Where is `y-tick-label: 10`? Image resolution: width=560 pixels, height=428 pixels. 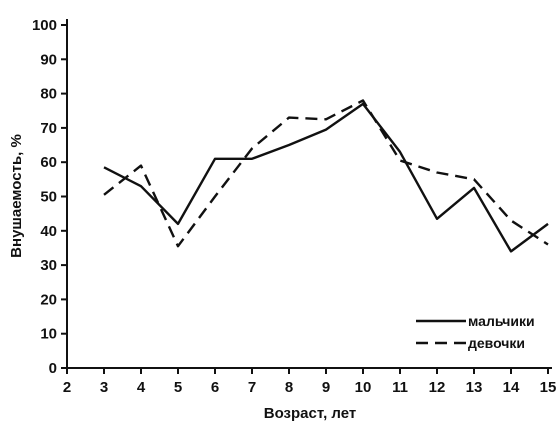
y-tick-label: 10 is located at coordinates (48, 334).